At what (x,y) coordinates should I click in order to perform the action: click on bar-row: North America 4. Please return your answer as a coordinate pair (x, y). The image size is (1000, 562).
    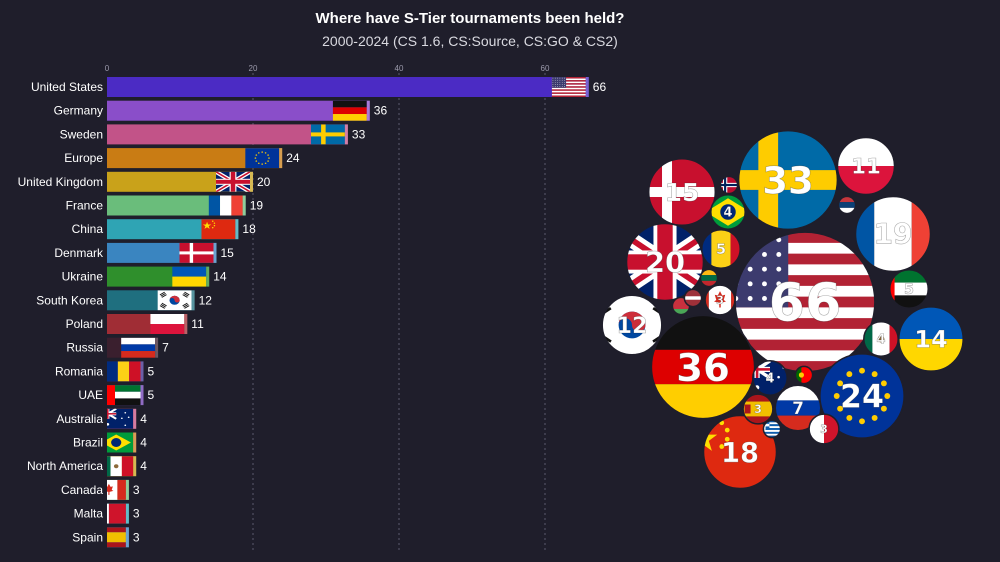
    Looking at the image, I should click on (87, 466).